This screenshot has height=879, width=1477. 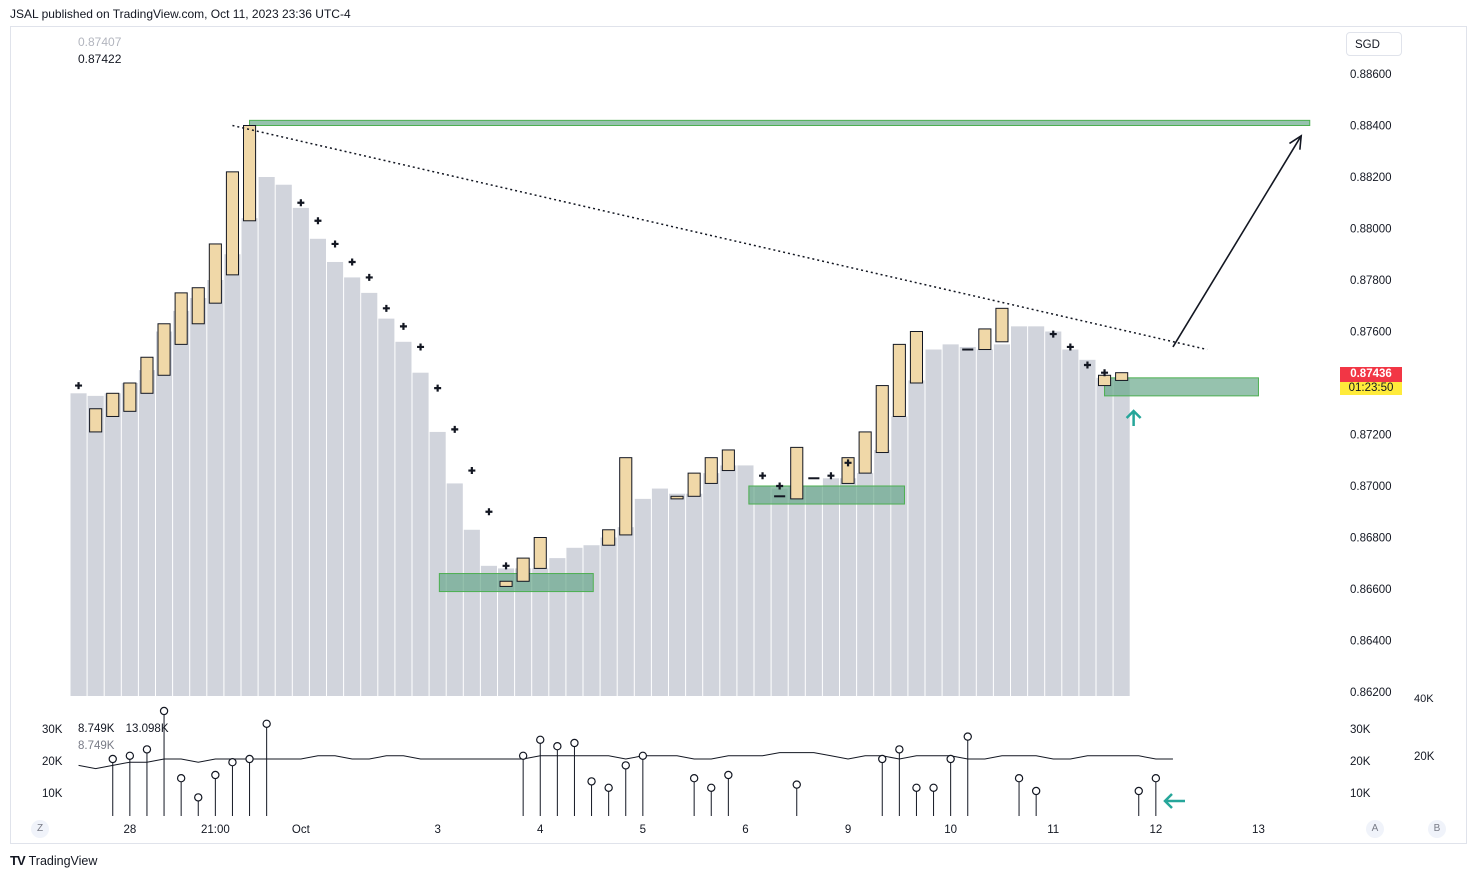 What do you see at coordinates (18, 860) in the screenshot?
I see `tradingview-logo-icon: TV` at bounding box center [18, 860].